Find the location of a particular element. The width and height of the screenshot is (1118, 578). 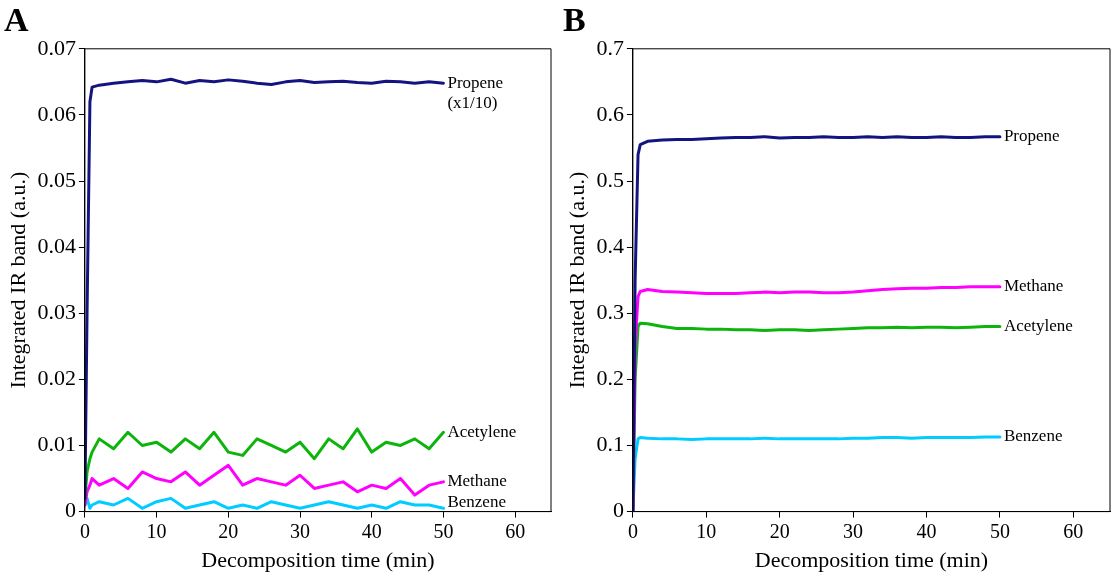

chart-title: B is located at coordinates (574, 20).